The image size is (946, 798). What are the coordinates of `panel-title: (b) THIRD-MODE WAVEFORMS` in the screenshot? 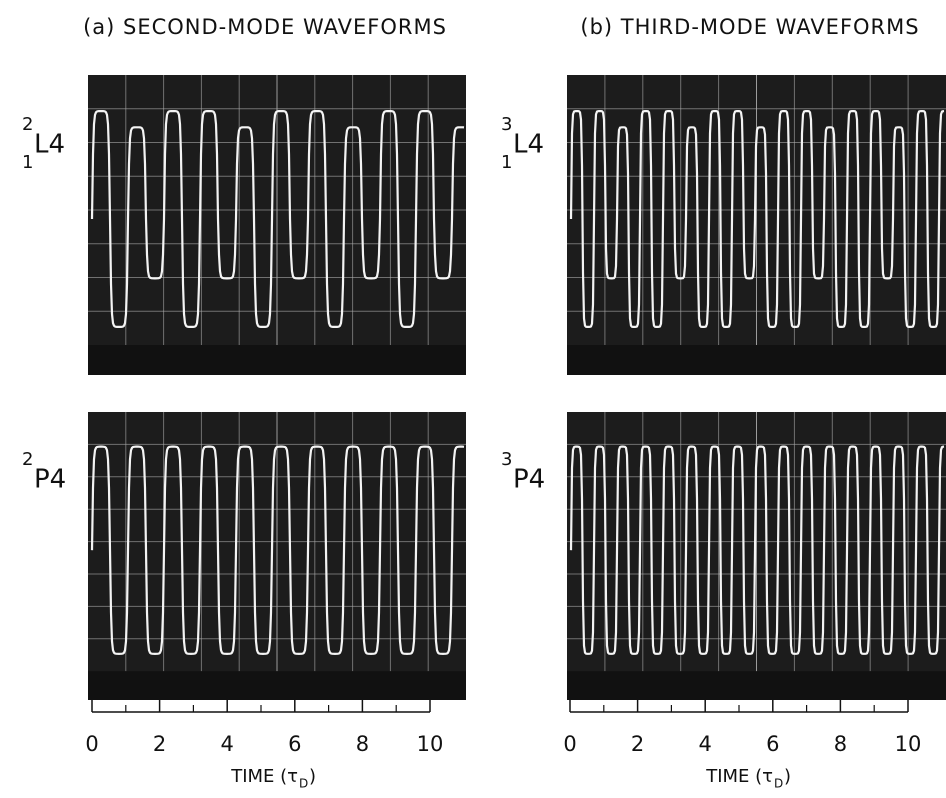 It's located at (749, 27).